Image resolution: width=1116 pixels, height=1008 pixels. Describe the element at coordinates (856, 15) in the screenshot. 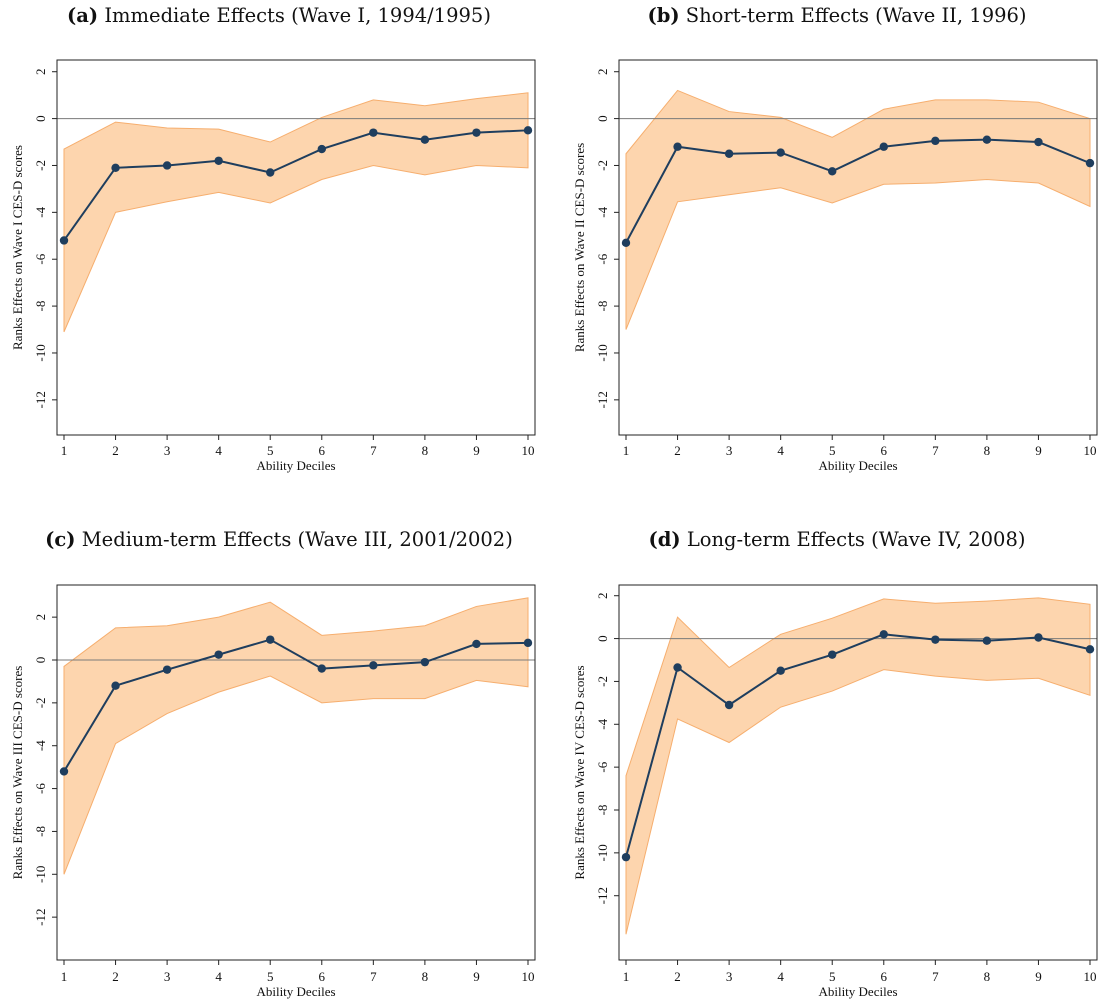

I see `panel-title-text: Short-term Effects (Wave II, 1996)` at that location.